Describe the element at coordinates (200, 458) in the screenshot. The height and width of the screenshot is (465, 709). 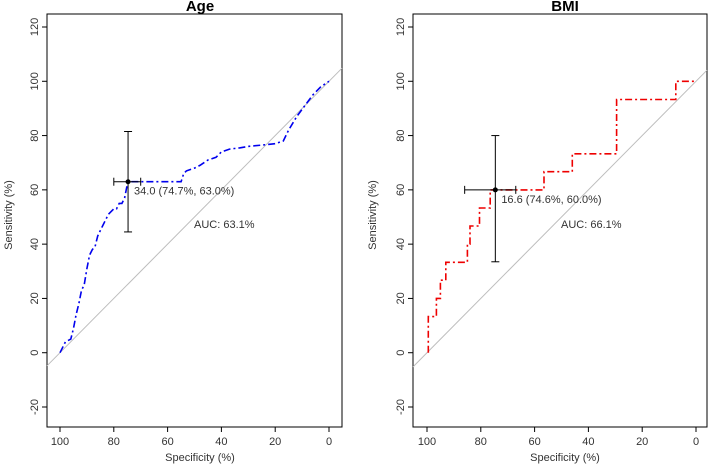
I see `age-x-axis-label: Specificity (%)` at that location.